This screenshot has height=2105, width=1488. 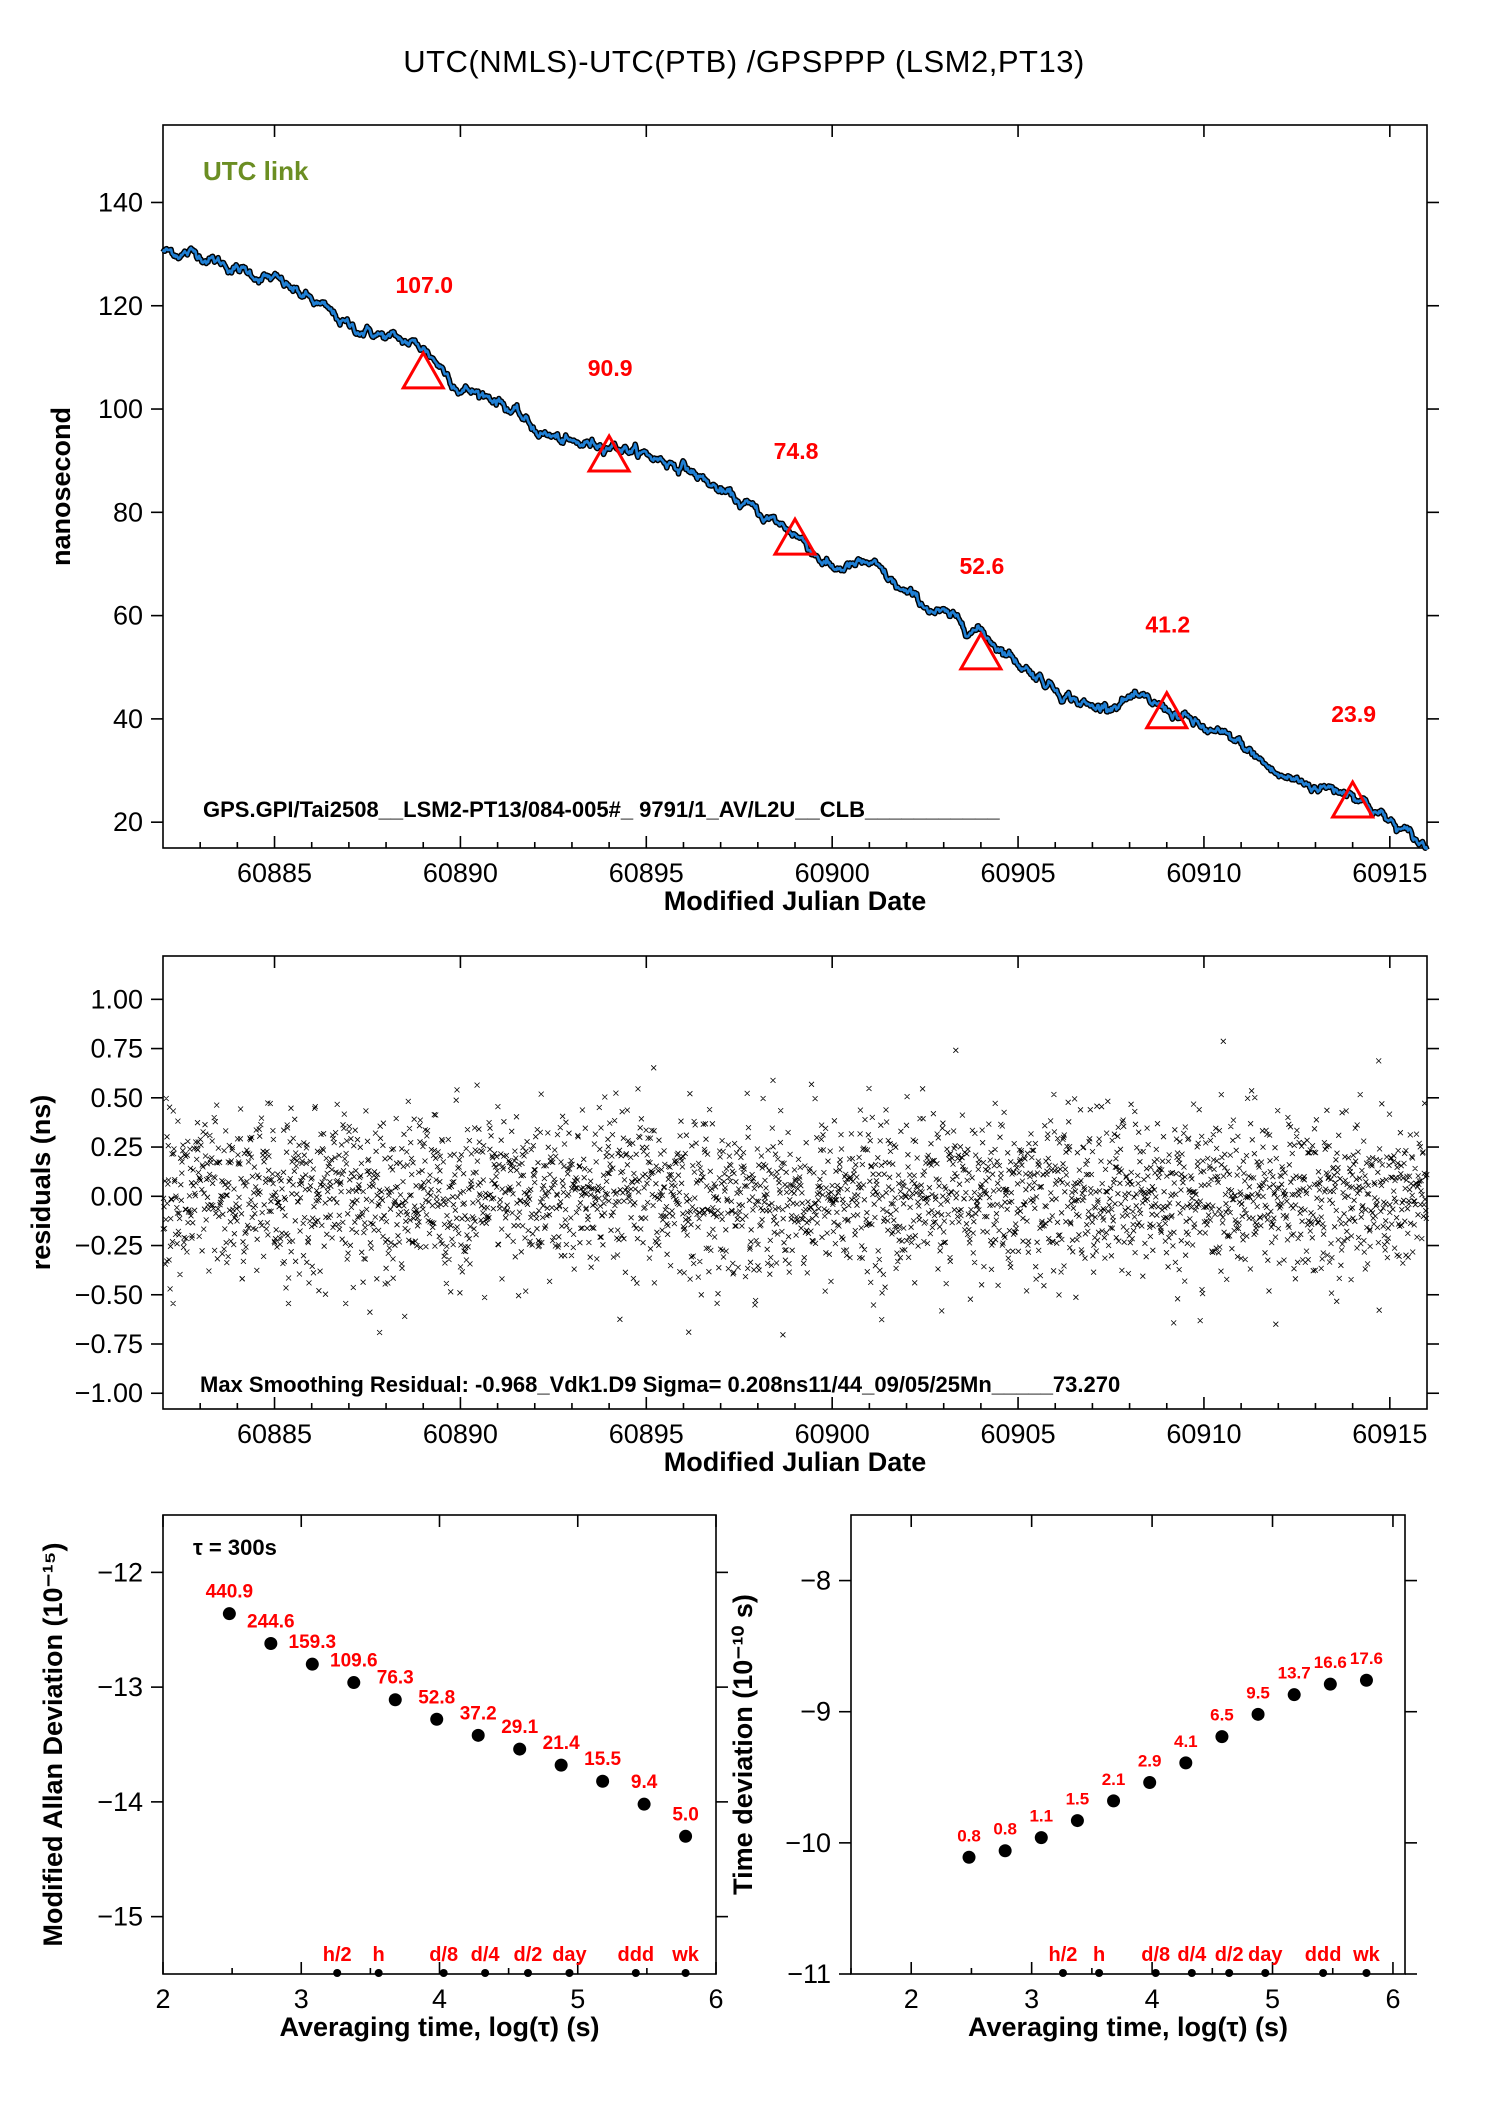 What do you see at coordinates (1186, 1741) in the screenshot?
I see `data-point-label: 4.1` at bounding box center [1186, 1741].